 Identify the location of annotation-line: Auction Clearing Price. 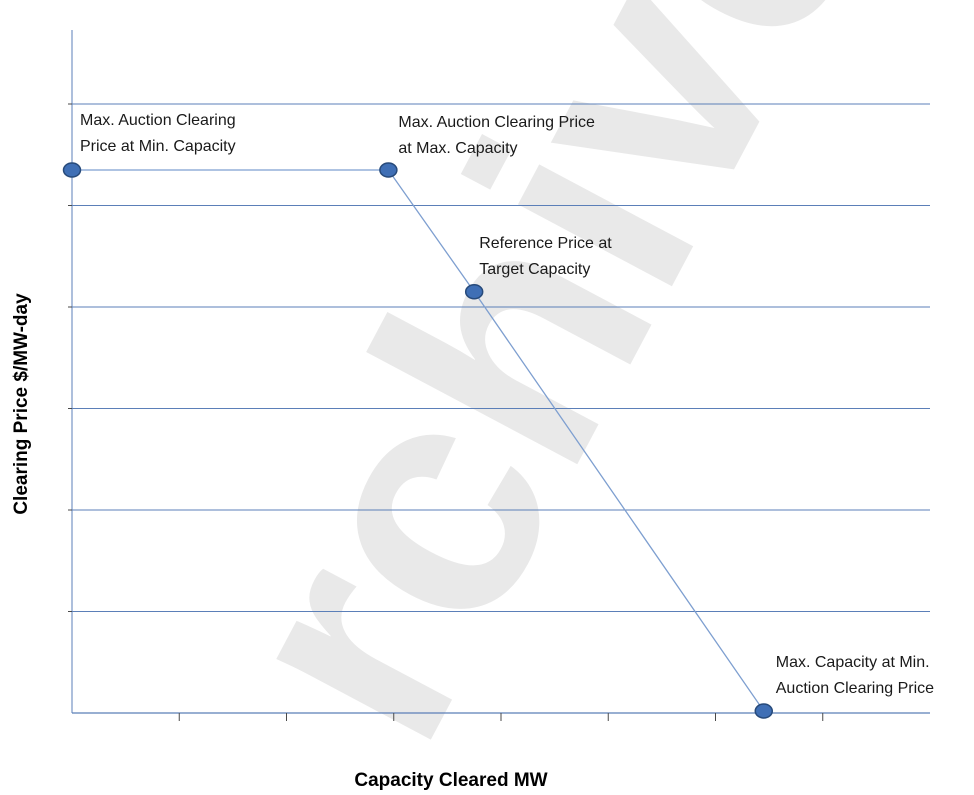
(855, 688).